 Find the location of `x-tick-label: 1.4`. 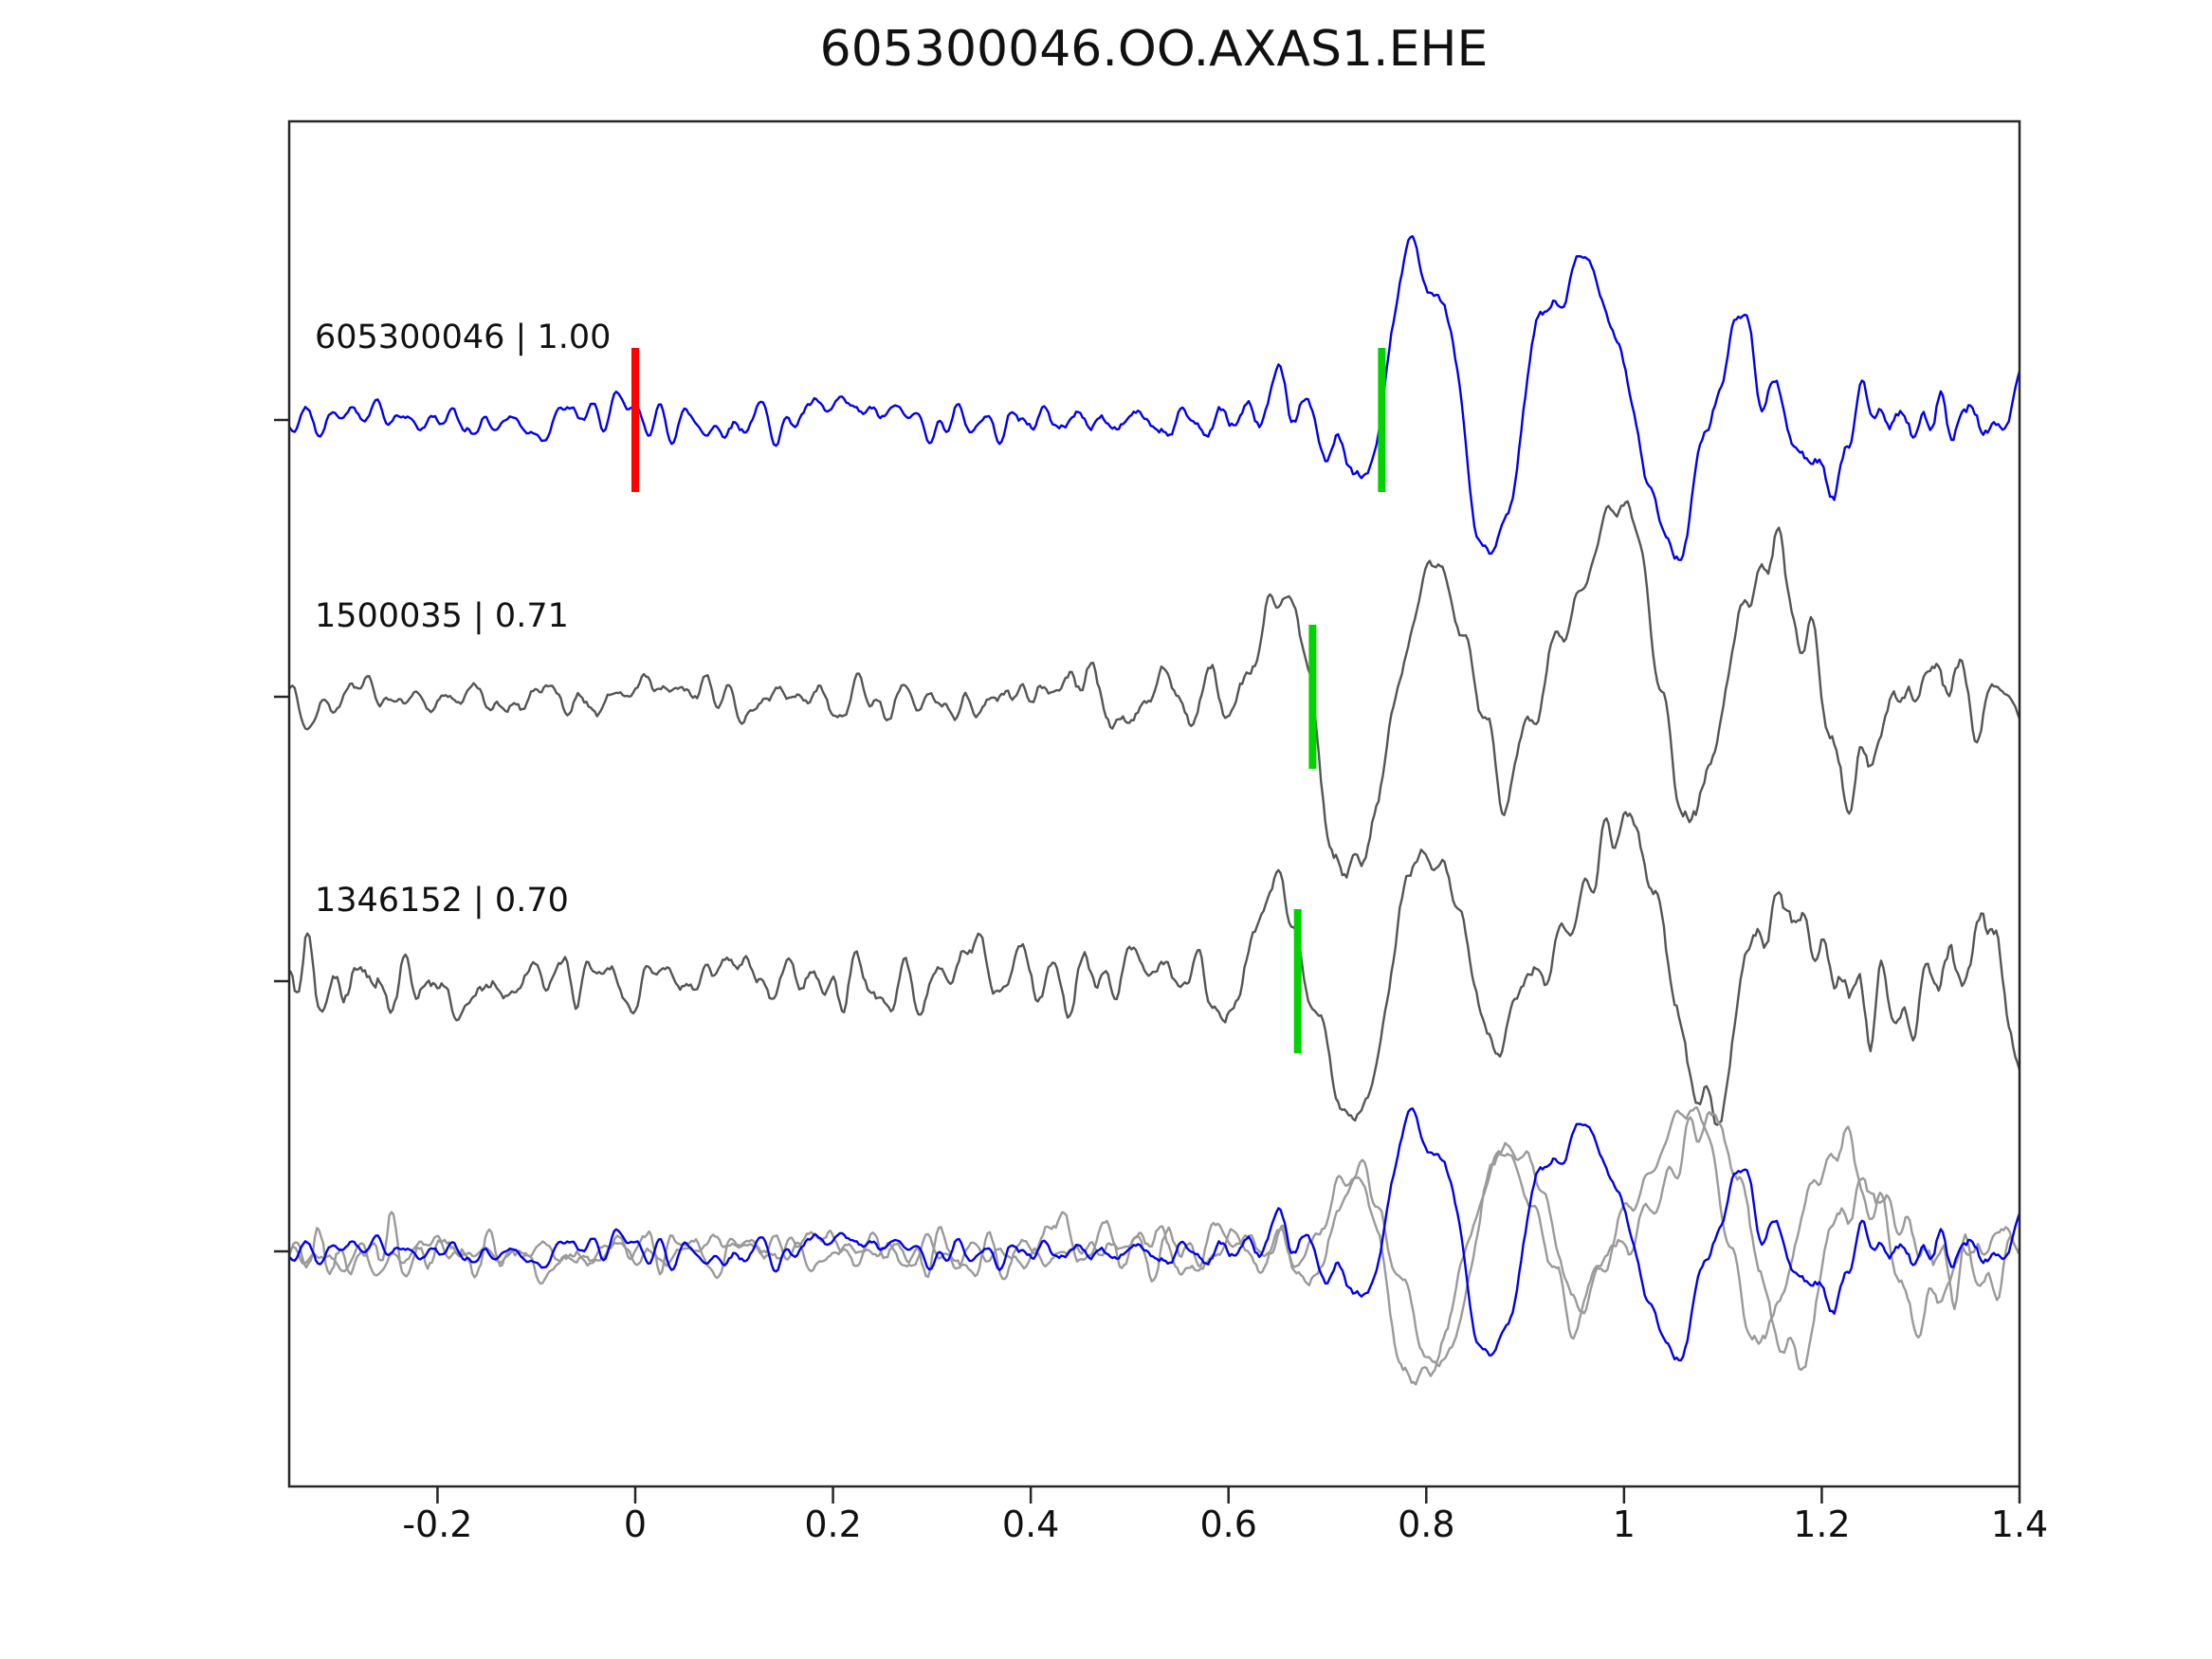

x-tick-label: 1.4 is located at coordinates (2019, 1524).